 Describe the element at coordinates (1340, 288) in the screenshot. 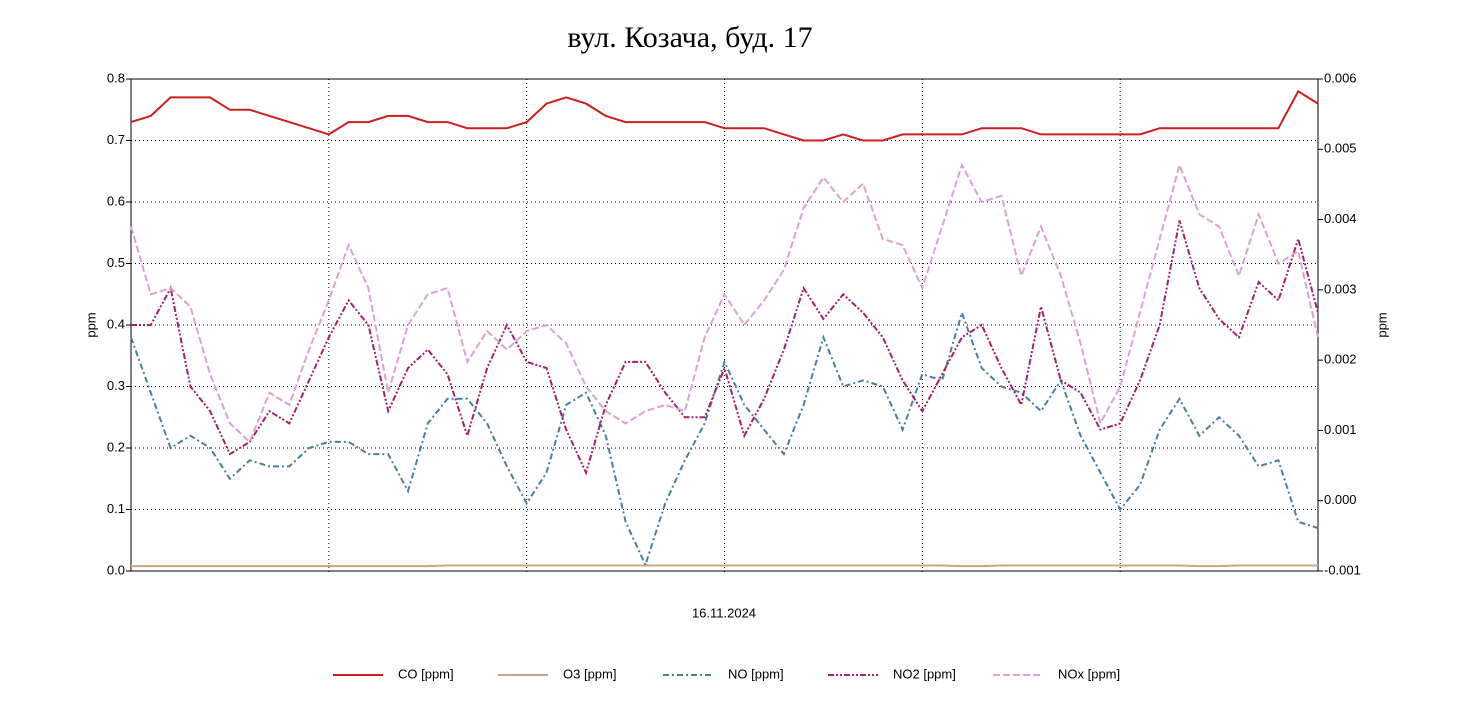

I see `y2-tick-label: 0.003` at that location.